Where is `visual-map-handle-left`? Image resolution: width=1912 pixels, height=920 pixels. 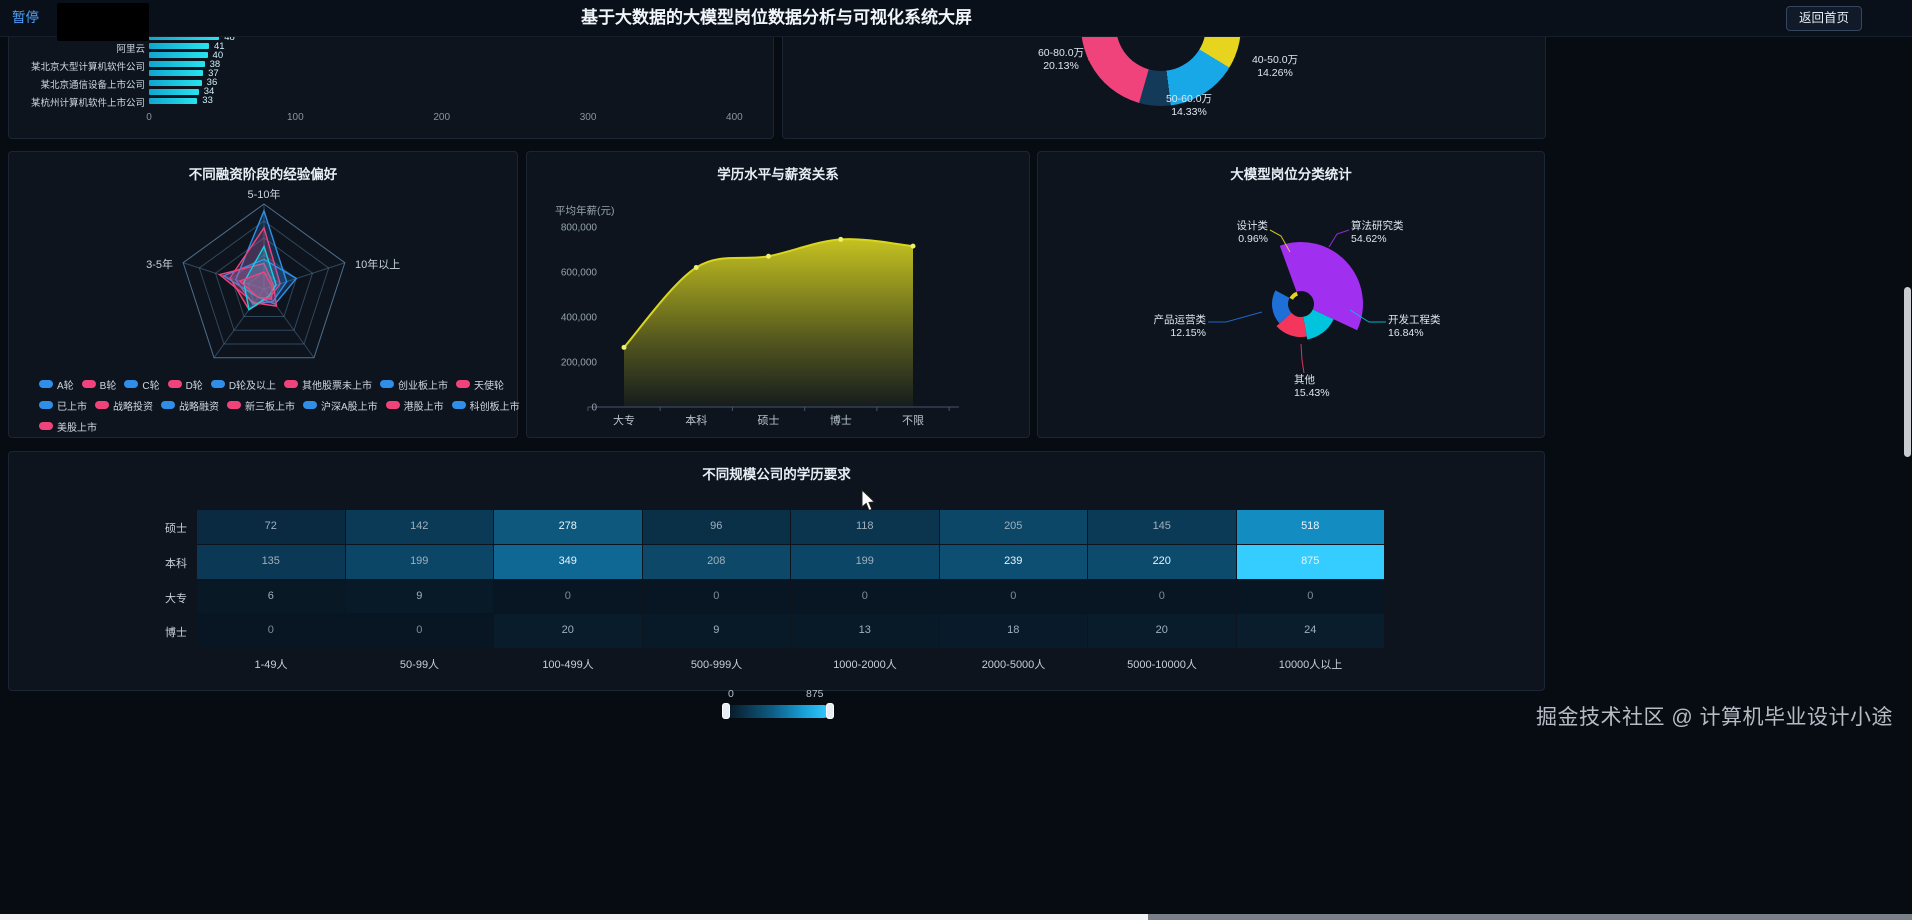
visual-map-handle-left is located at coordinates (726, 711).